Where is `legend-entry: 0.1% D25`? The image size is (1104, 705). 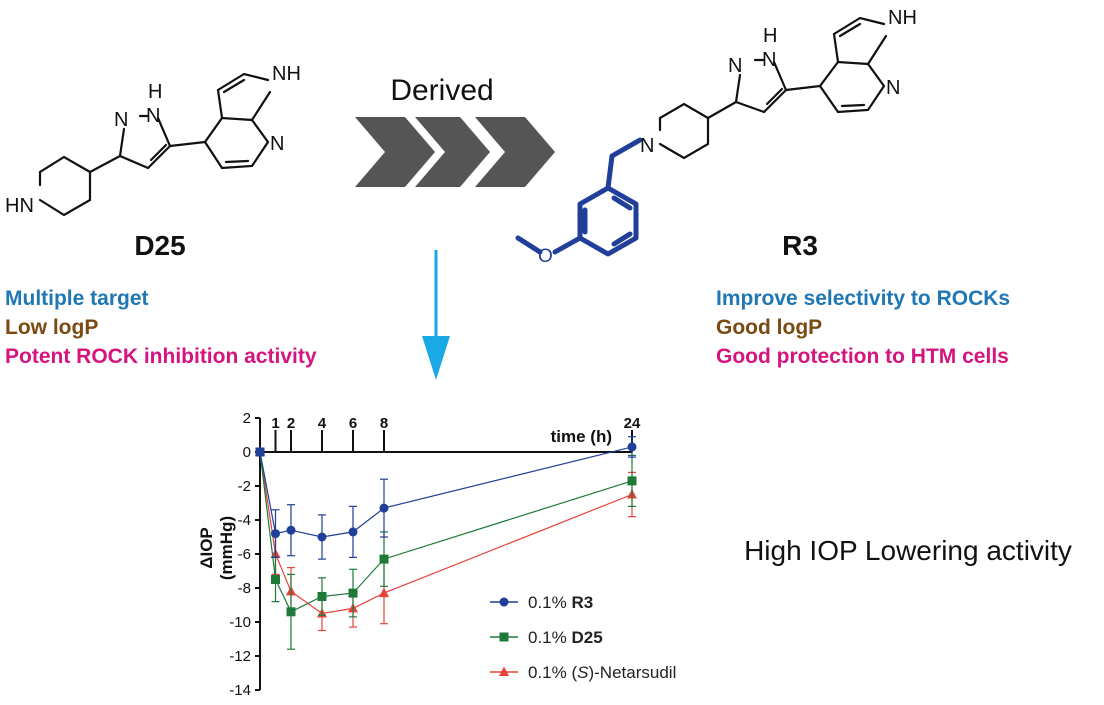 legend-entry: 0.1% D25 is located at coordinates (546, 637).